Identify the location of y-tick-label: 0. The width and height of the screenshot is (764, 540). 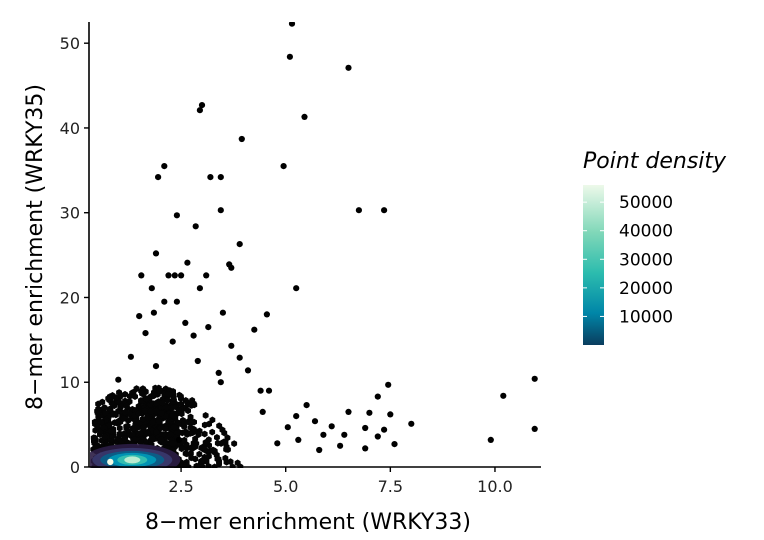
(75, 467).